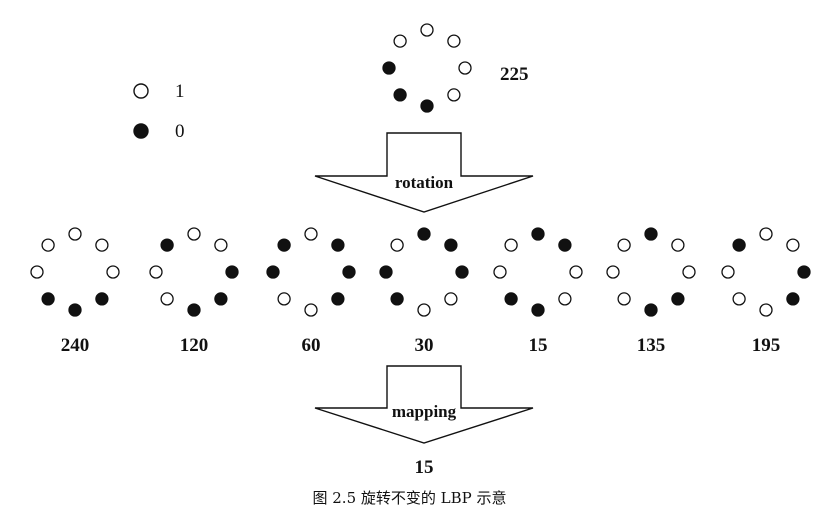  I want to click on pattern-135-bit-1-open, so click(678, 245).